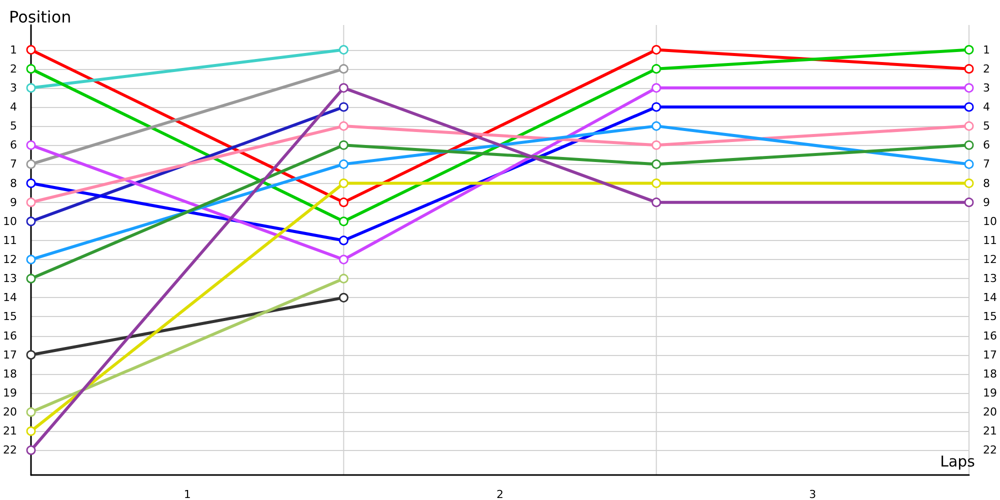 This screenshot has height=500, width=1000. Describe the element at coordinates (187, 494) in the screenshot. I see `x-tick-label: 1` at that location.